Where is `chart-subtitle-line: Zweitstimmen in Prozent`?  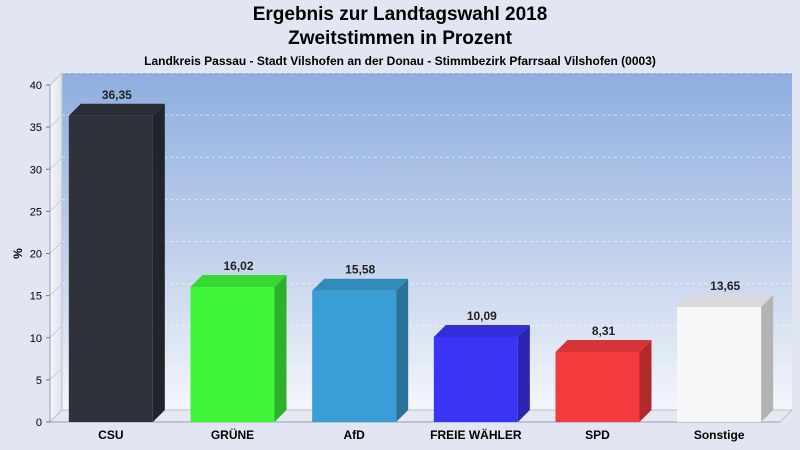 chart-subtitle-line: Zweitstimmen in Prozent is located at coordinates (400, 38).